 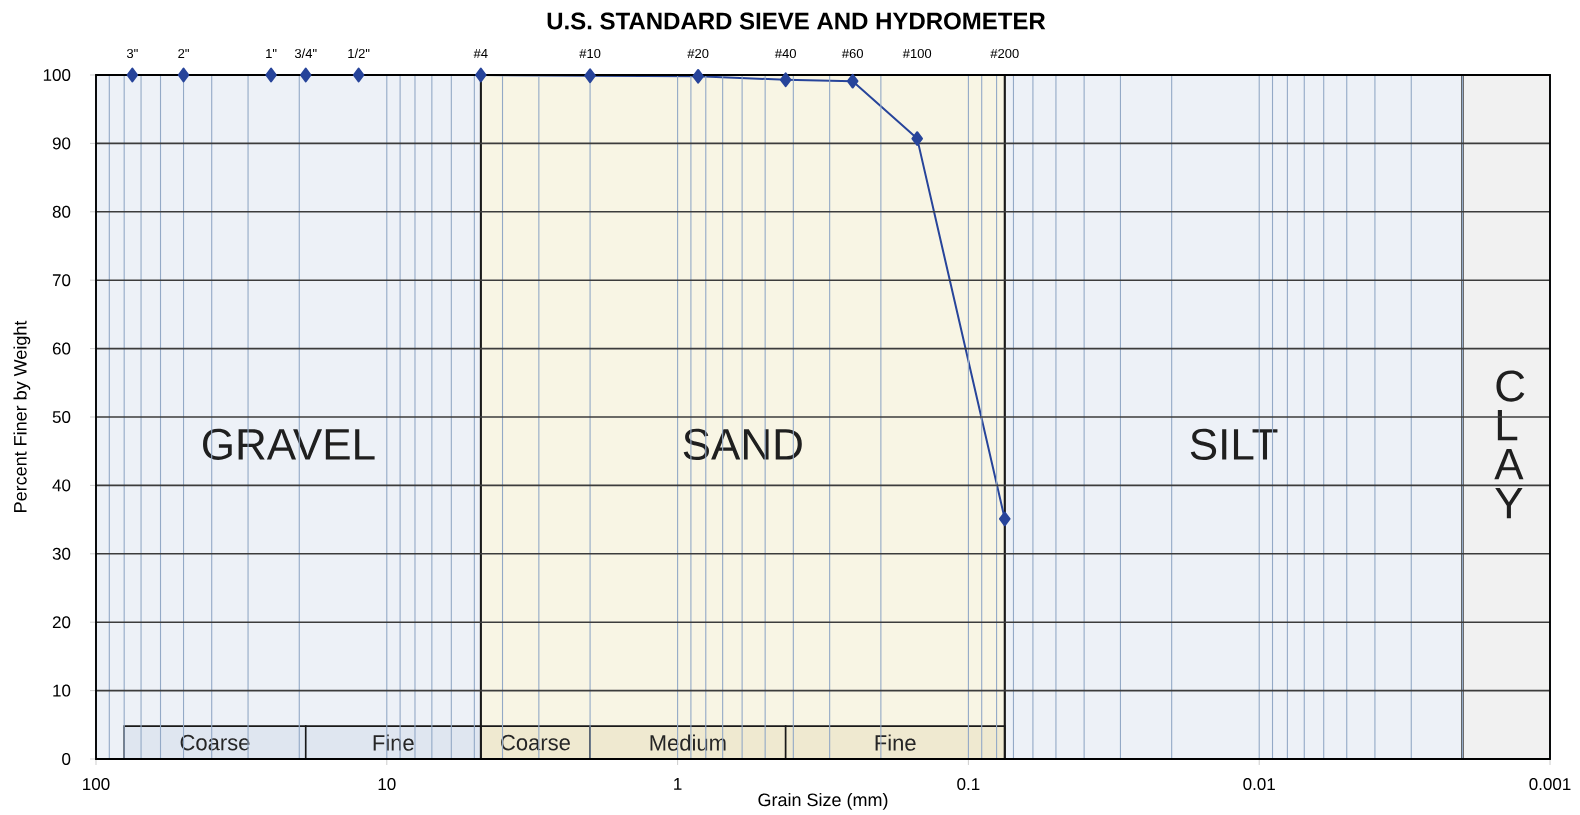 What do you see at coordinates (289, 444) in the screenshot?
I see `band-label: GRAVEL` at bounding box center [289, 444].